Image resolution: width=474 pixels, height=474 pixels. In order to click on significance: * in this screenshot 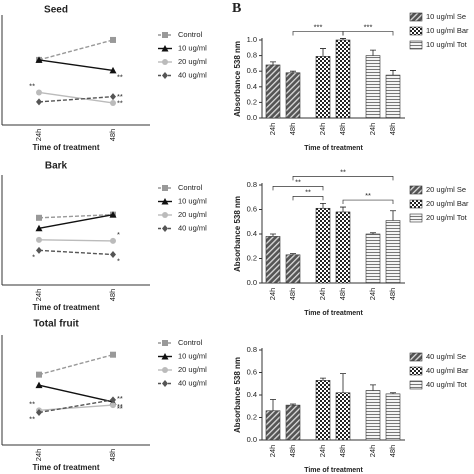, I will do `click(118, 234)`.